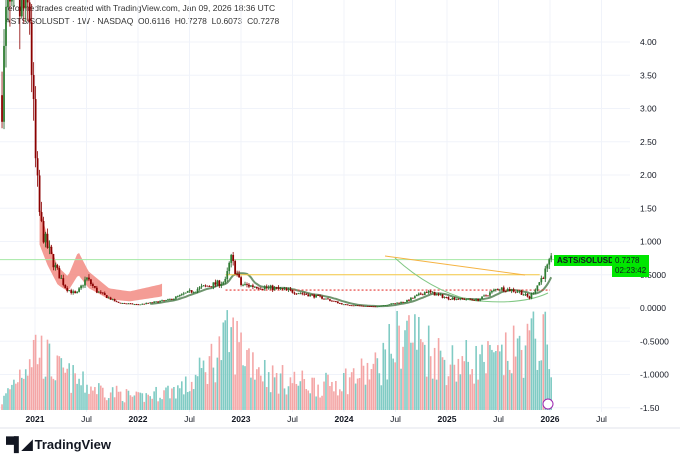  What do you see at coordinates (447, 419) in the screenshot?
I see `x-tick-label: 2025` at bounding box center [447, 419].